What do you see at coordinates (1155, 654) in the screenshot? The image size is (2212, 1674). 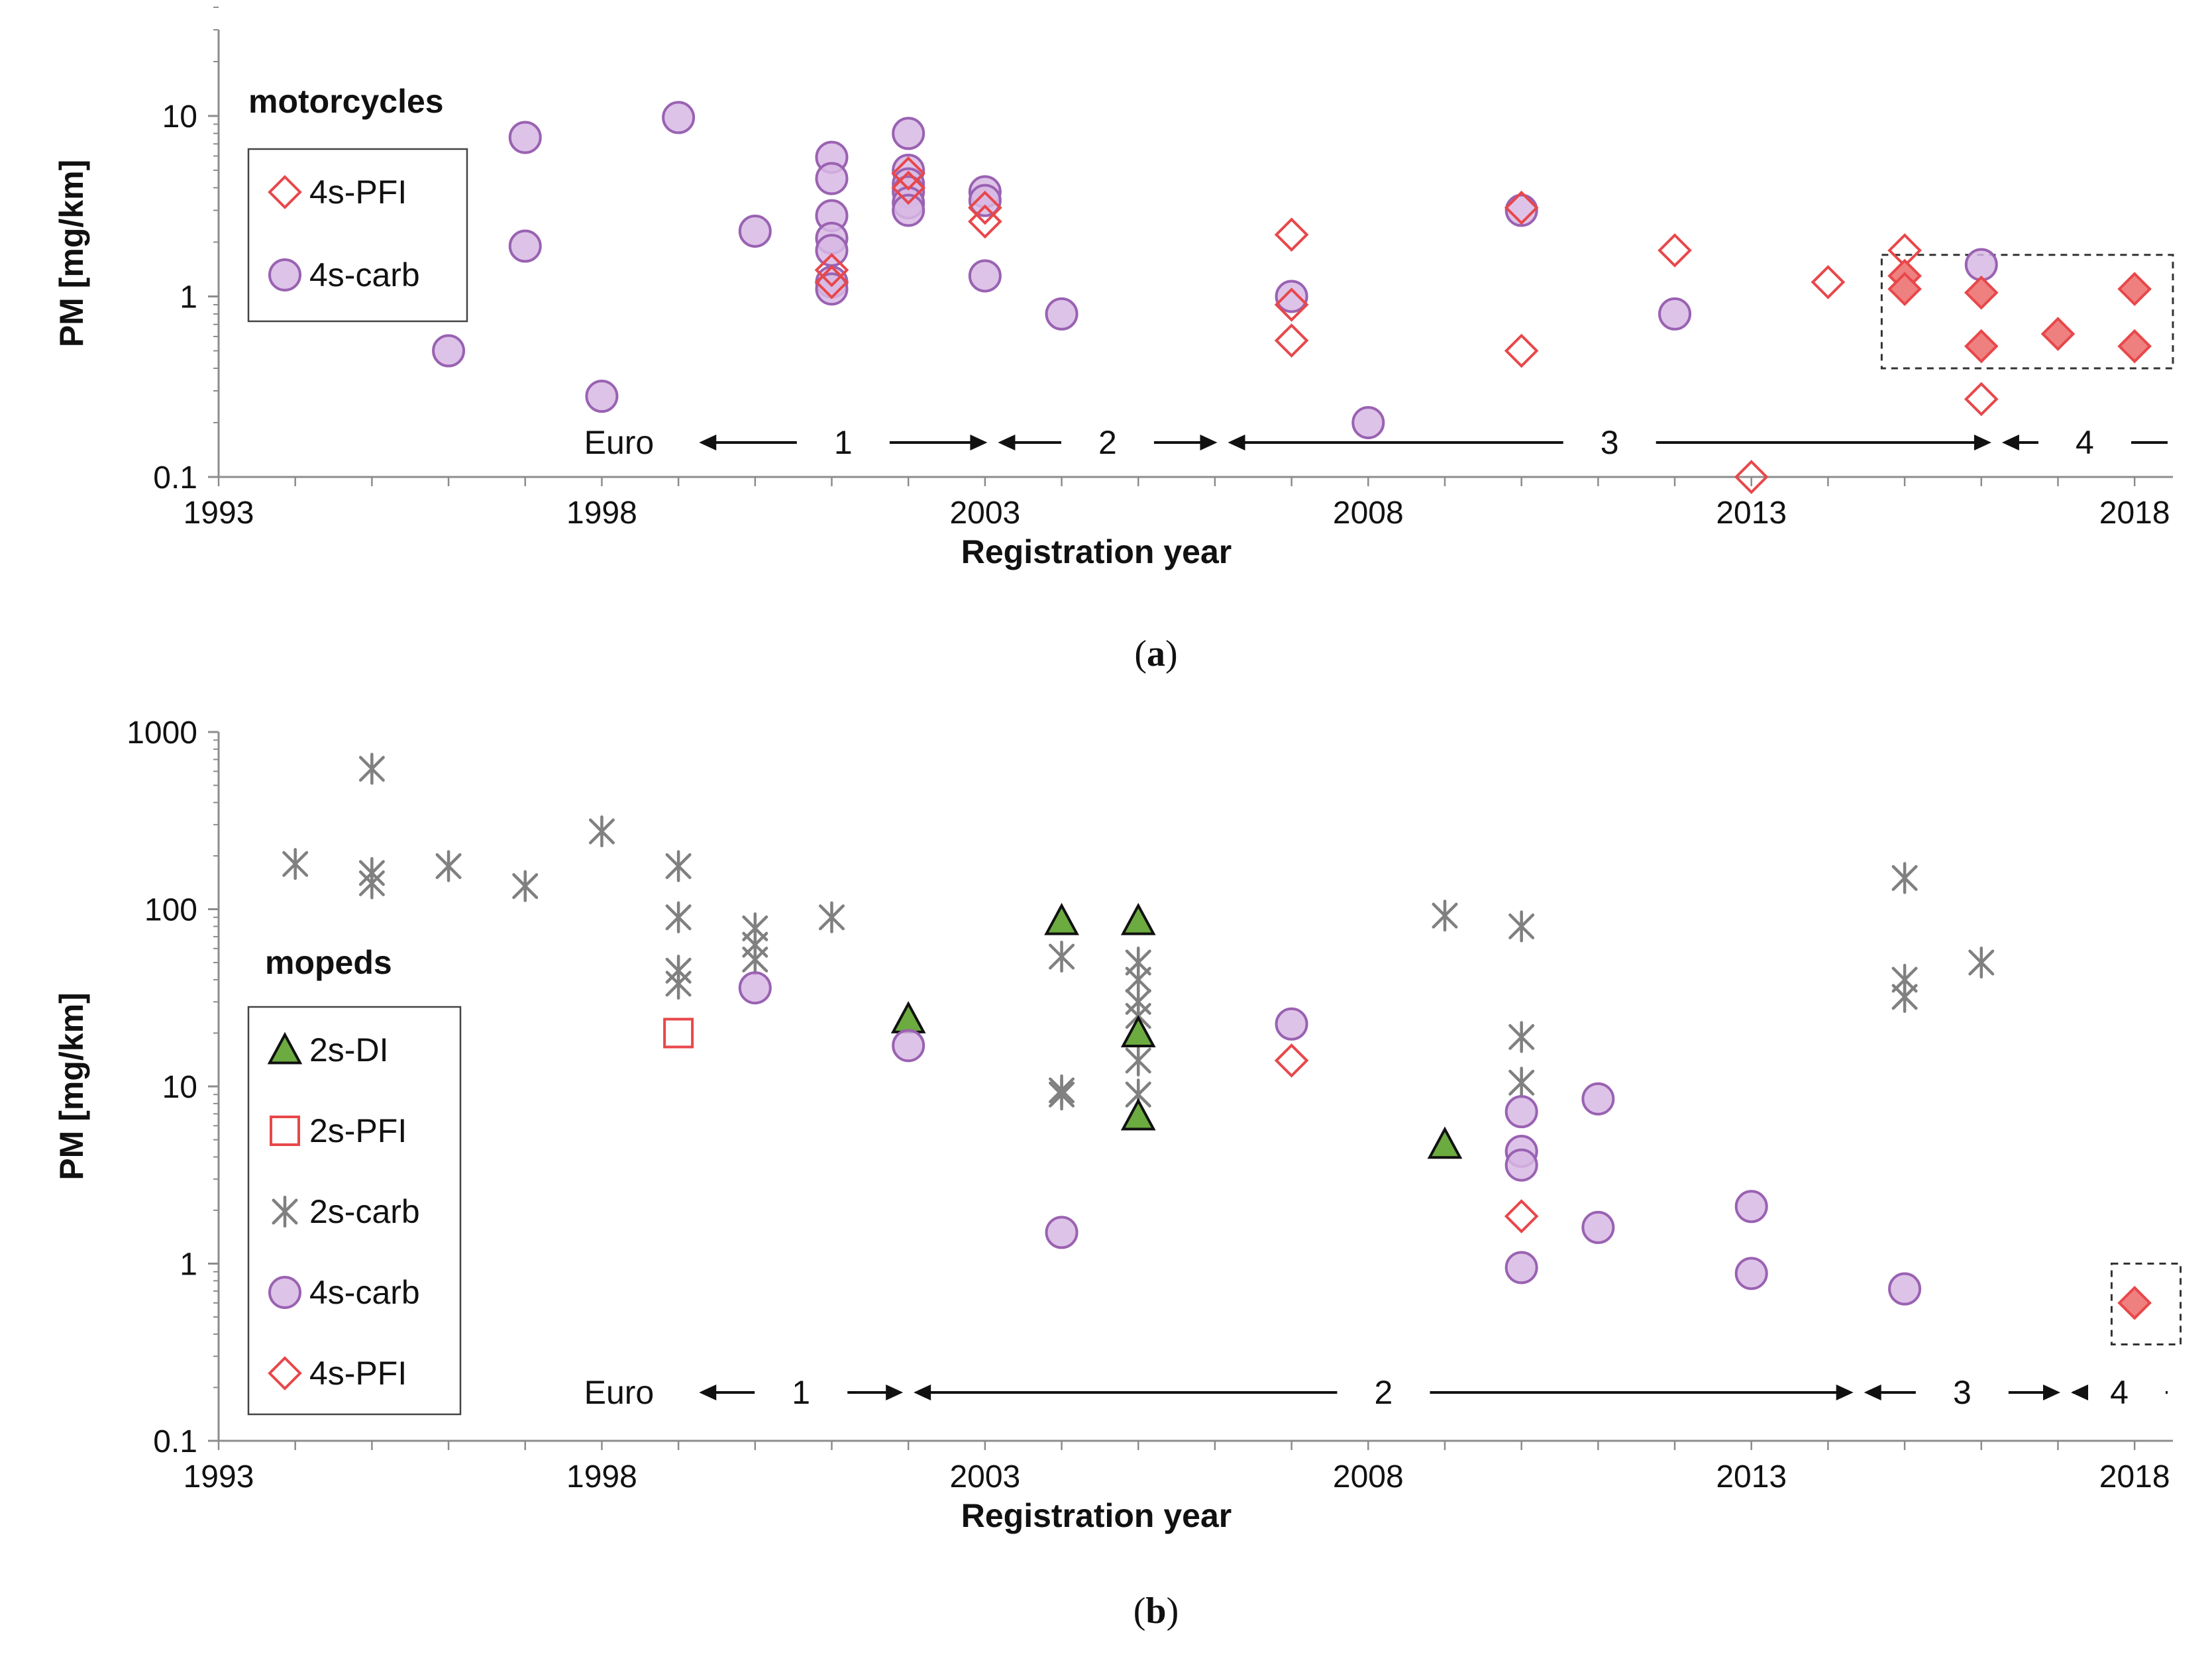 I see `panel-caption: (a)` at bounding box center [1155, 654].